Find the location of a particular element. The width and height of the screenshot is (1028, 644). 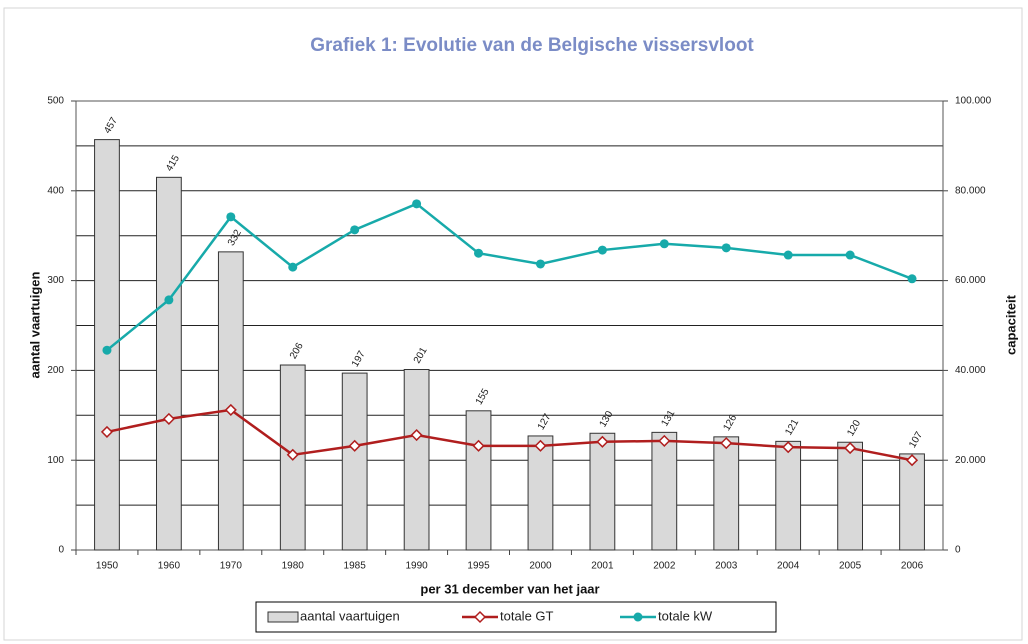

x-tick-label: 2003 is located at coordinates (726, 566).